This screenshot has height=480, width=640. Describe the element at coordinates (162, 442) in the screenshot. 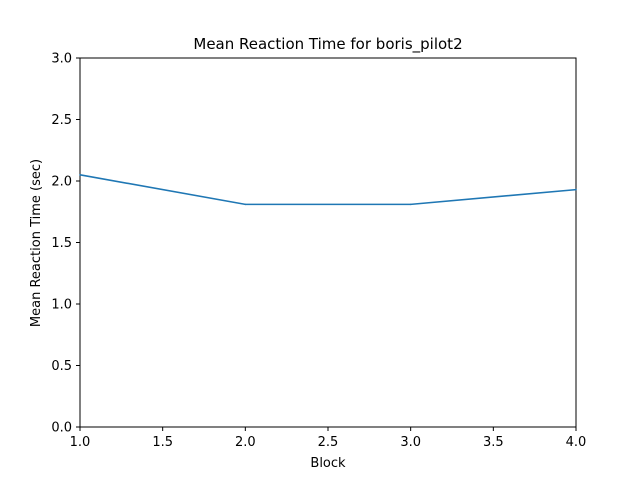

I see `x-tick-label: 1.5` at that location.